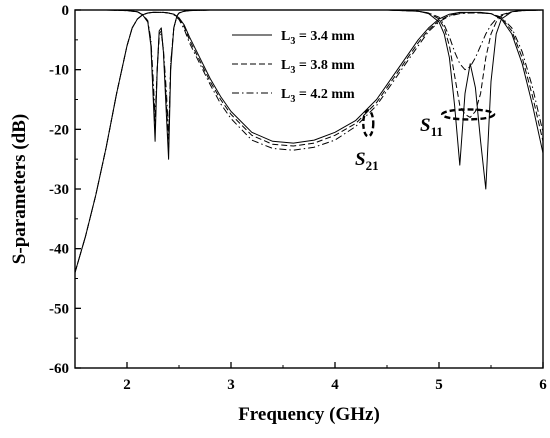 The image size is (550, 438). Describe the element at coordinates (439, 385) in the screenshot. I see `x-tick-label: 5` at that location.